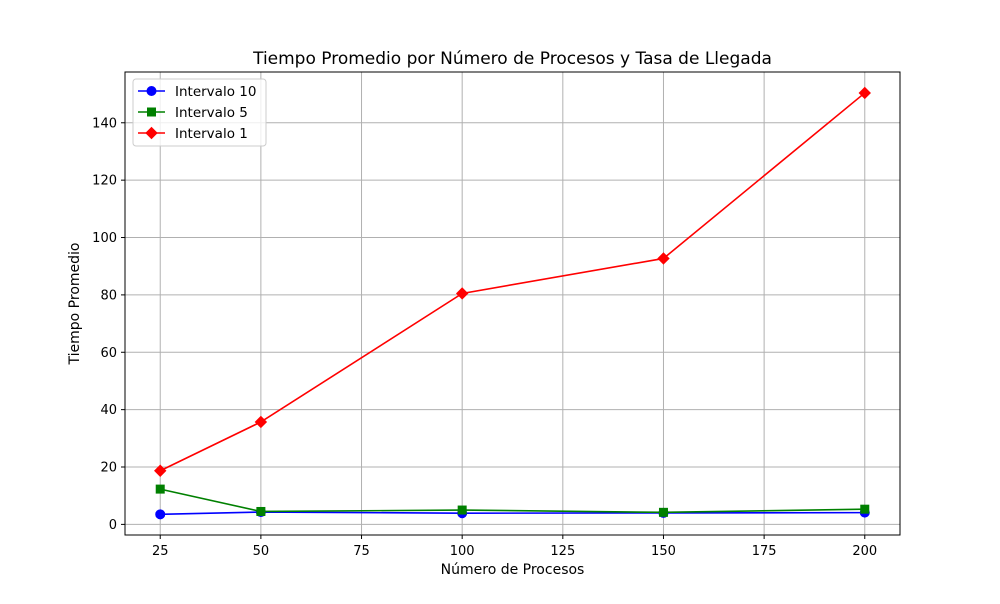 Image resolution: width=1000 pixels, height=604 pixels. Describe the element at coordinates (113, 525) in the screenshot. I see `y-tick-label: 0` at that location.